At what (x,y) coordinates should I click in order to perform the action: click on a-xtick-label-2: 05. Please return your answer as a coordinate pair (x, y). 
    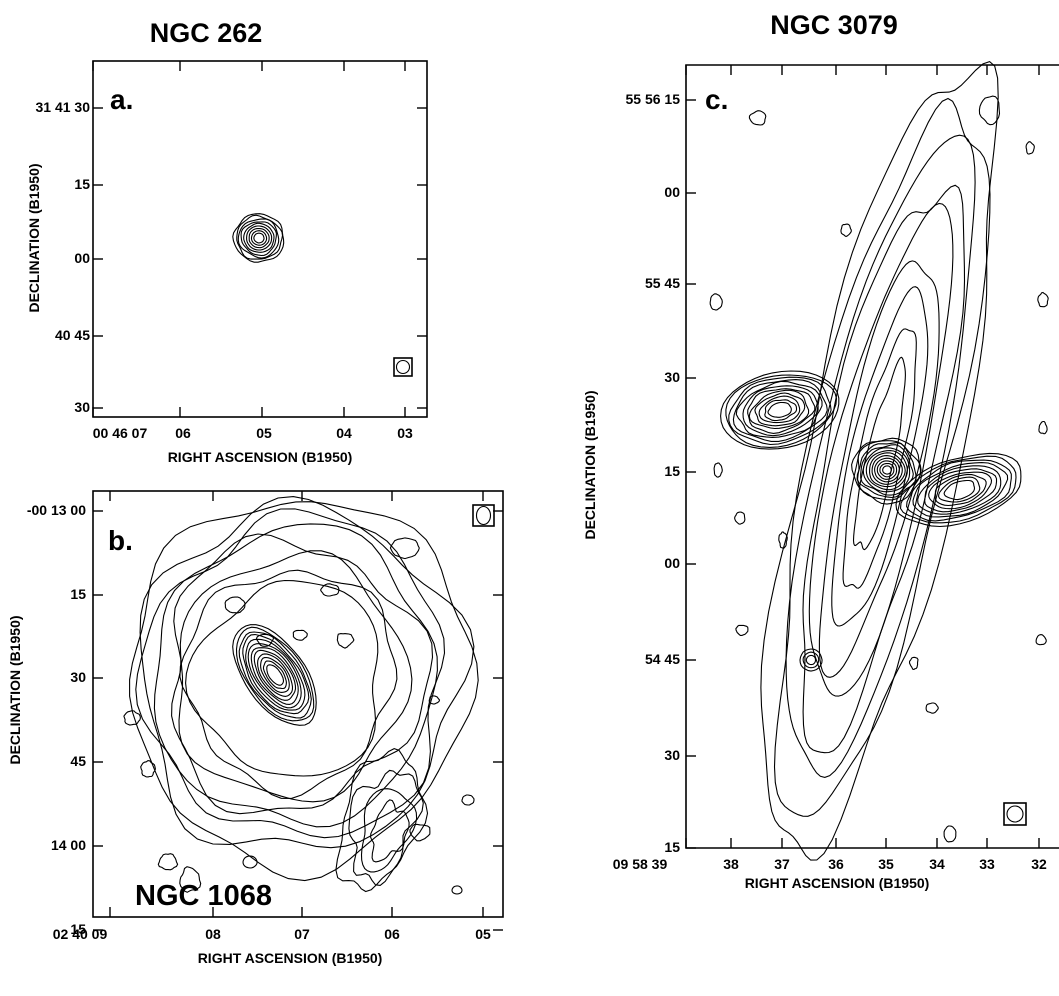
    Looking at the image, I should click on (264, 433).